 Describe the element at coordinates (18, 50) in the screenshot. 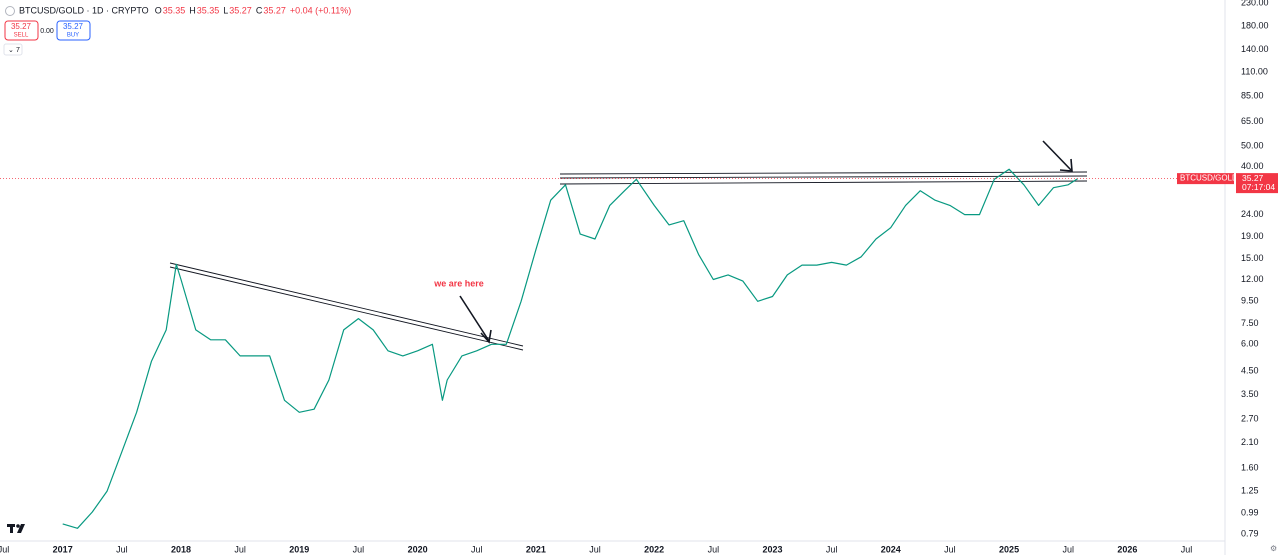

I see `indicator-count: 7` at that location.